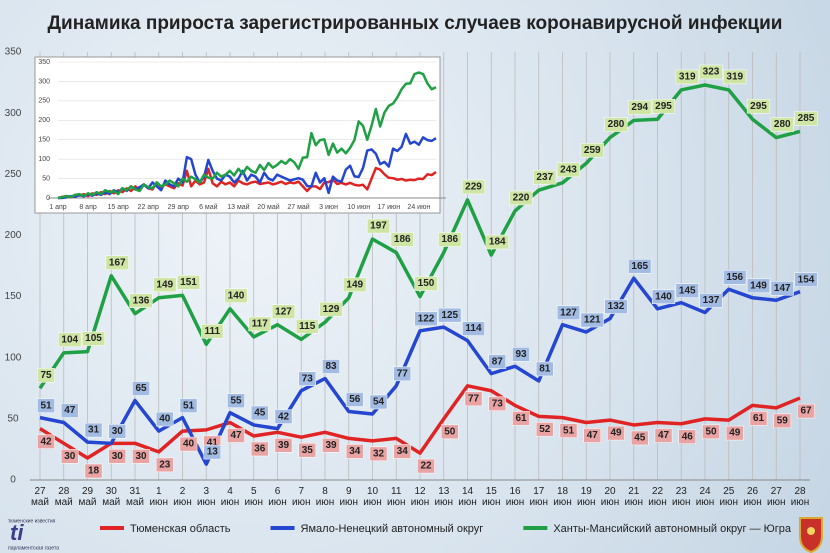 The height and width of the screenshot is (553, 830). What do you see at coordinates (178, 207) in the screenshot?
I see `x-tick-label: 29 апр` at bounding box center [178, 207].